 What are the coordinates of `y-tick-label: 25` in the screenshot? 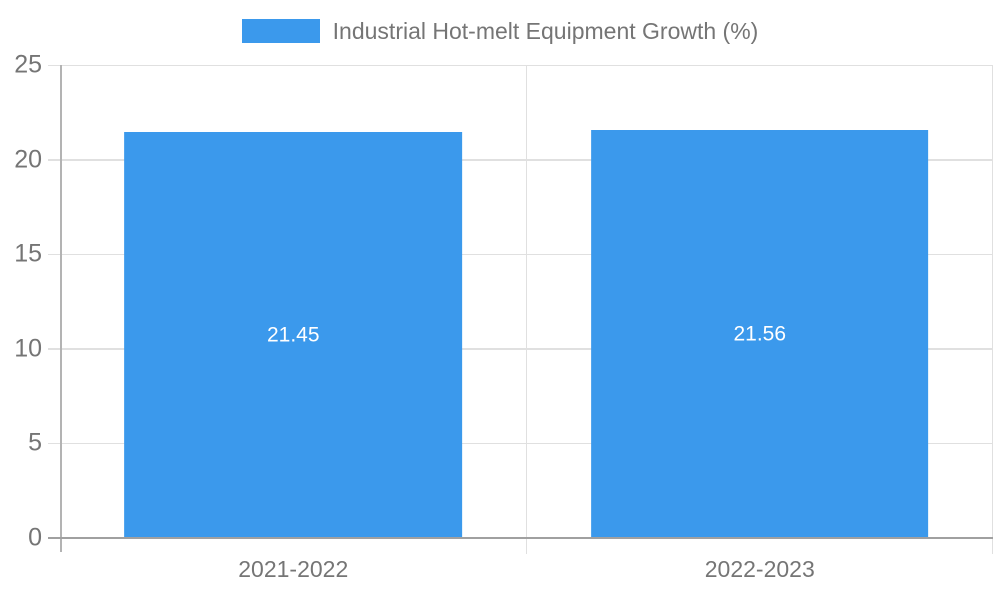 It's located at (28, 64).